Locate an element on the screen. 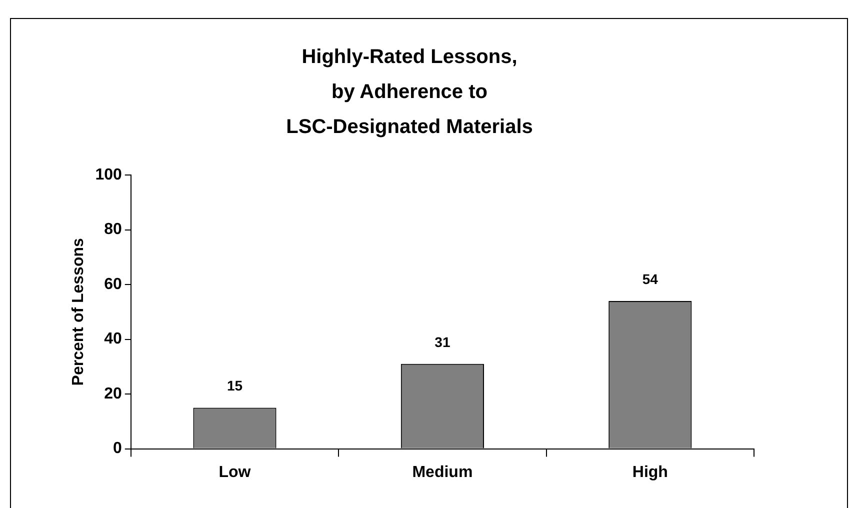 Image resolution: width=854 pixels, height=508 pixels. y-tick-label: 100 is located at coordinates (108, 175).